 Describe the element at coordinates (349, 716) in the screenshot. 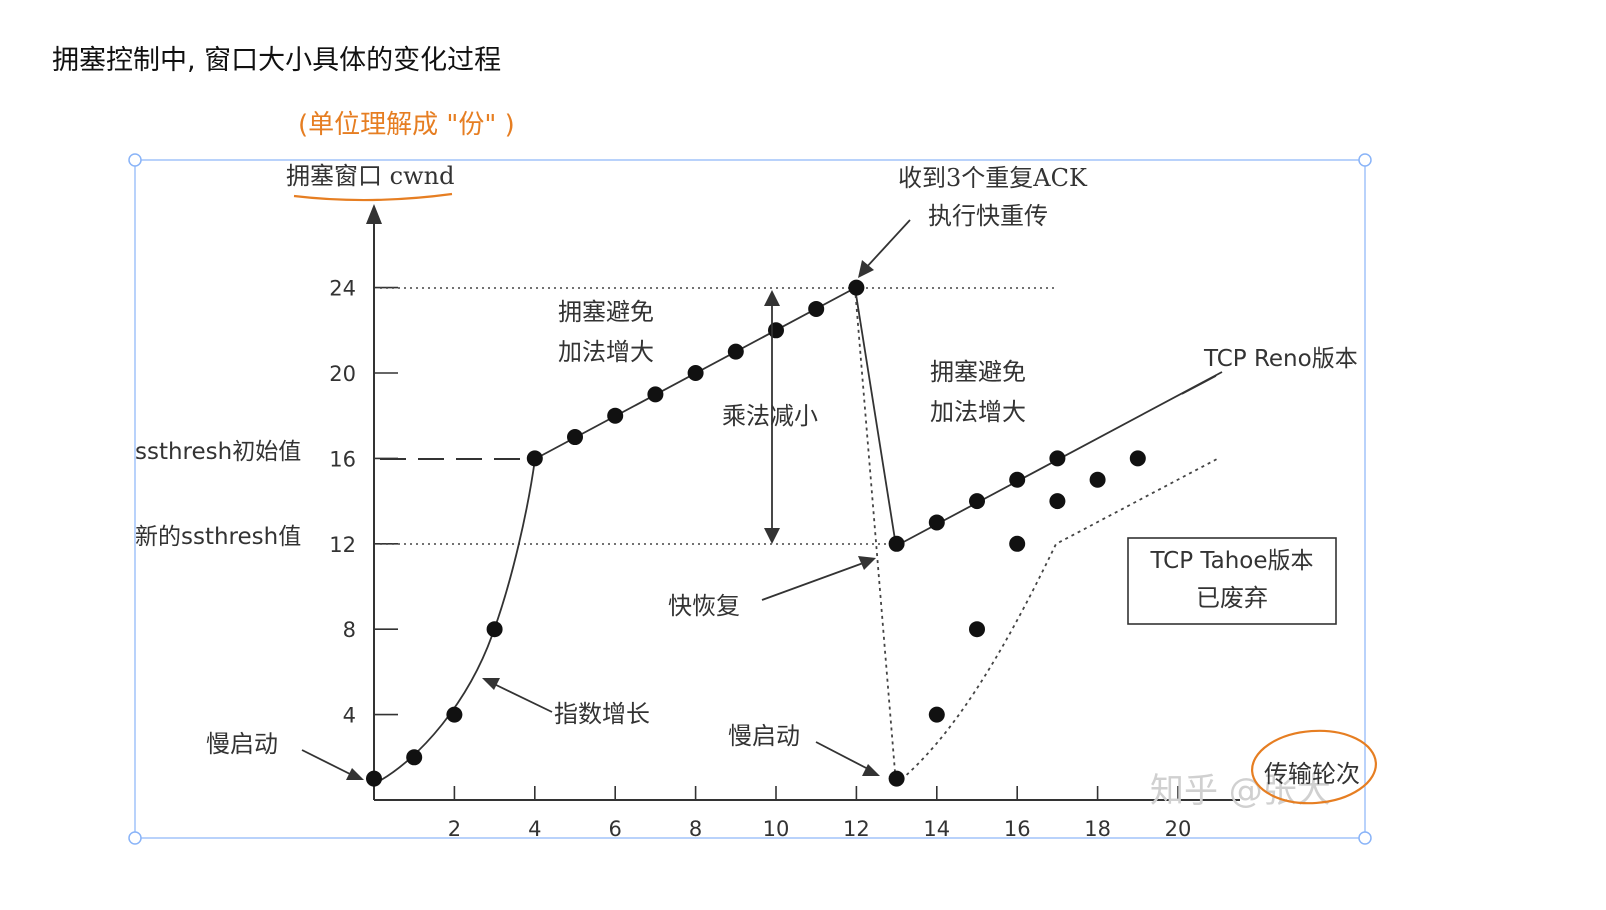

I see `y-tick-label: 4` at that location.